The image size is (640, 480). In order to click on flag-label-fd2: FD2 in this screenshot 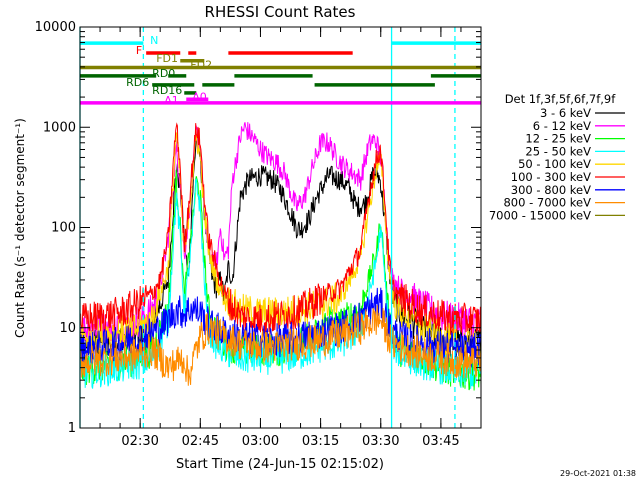, I will do `click(201, 64)`.